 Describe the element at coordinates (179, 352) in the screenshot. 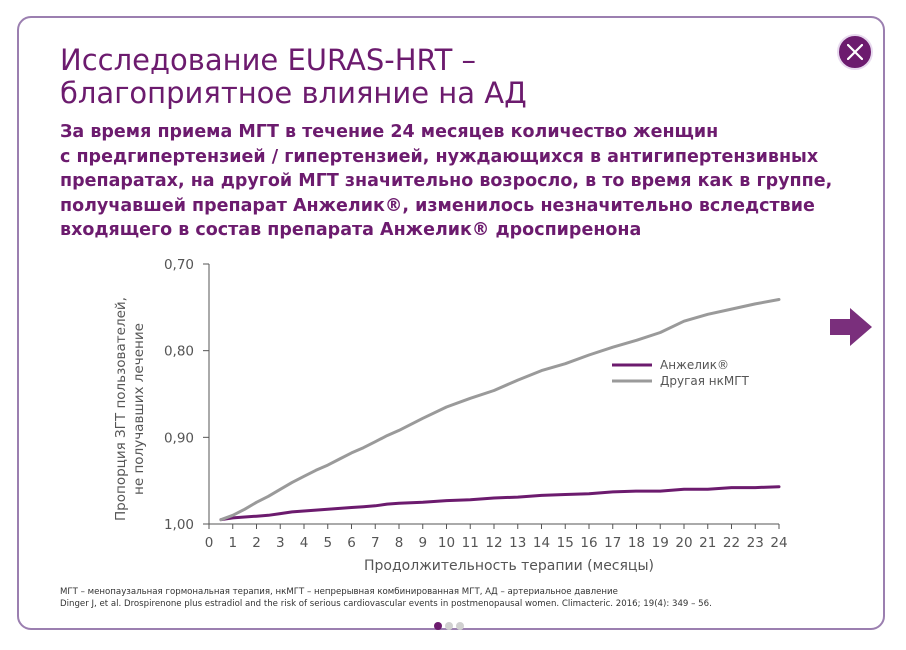

I see `y-tick-label: 0,80` at that location.